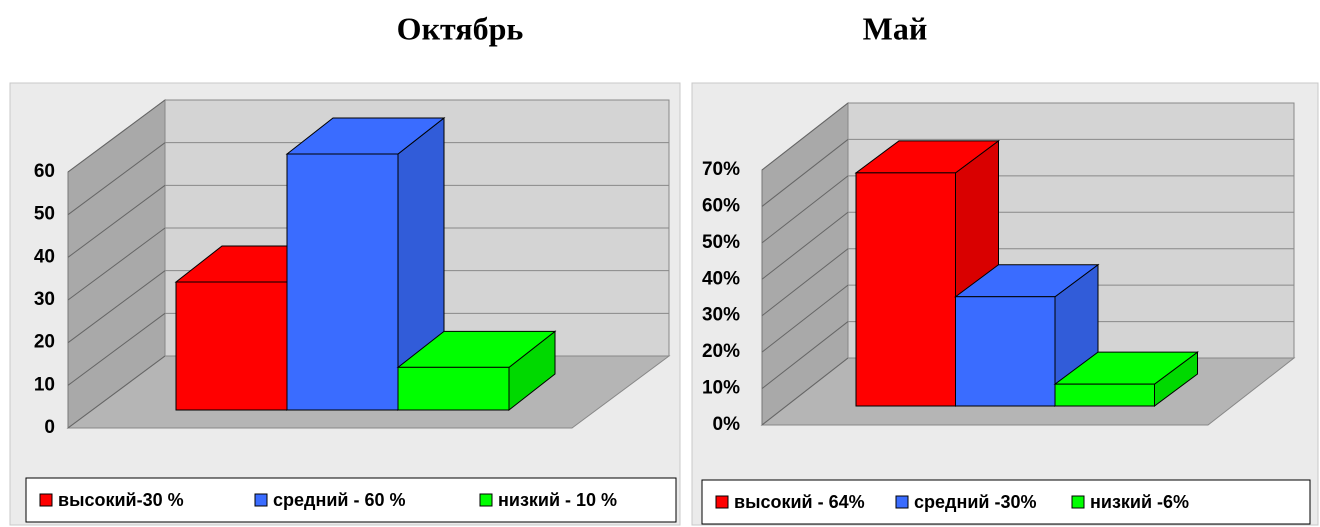 This screenshot has width=1320, height=527. I want to click on y-tick-label: 50, so click(44, 214).